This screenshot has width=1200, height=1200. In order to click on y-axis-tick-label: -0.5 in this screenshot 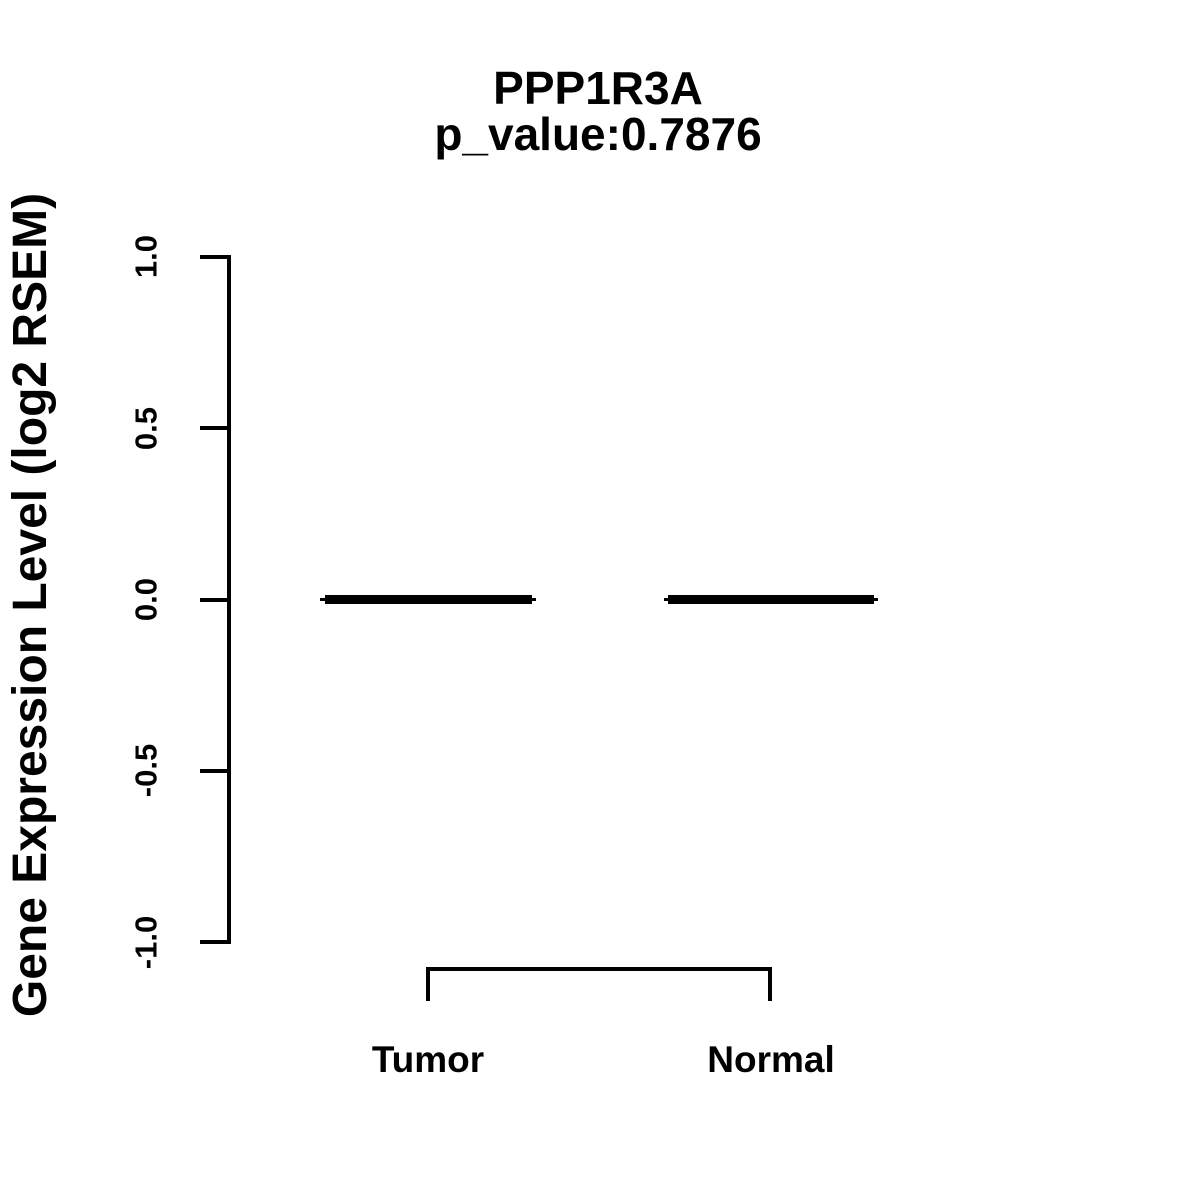, I will do `click(146, 770)`.